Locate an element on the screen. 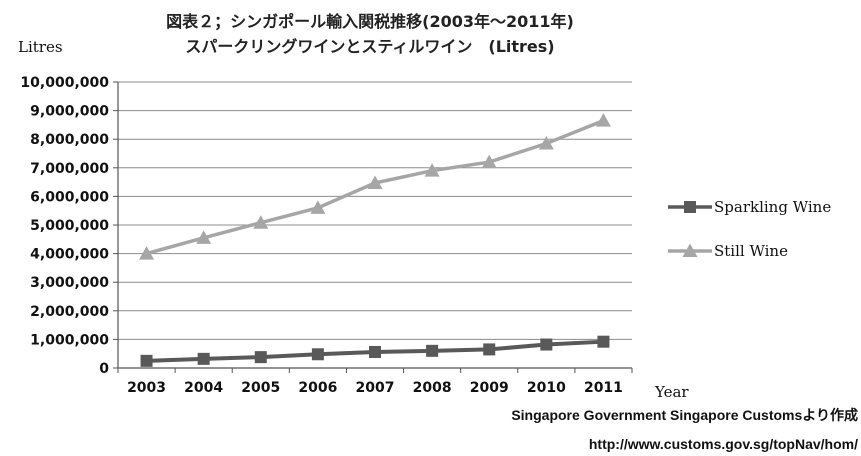 The width and height of the screenshot is (861, 456). x-tick-label: 2005 is located at coordinates (260, 388).